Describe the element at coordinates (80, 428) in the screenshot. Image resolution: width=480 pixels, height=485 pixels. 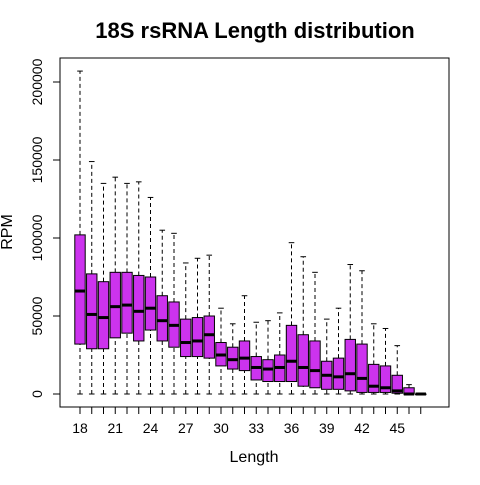
I see `x-tick-label: 18` at that location.